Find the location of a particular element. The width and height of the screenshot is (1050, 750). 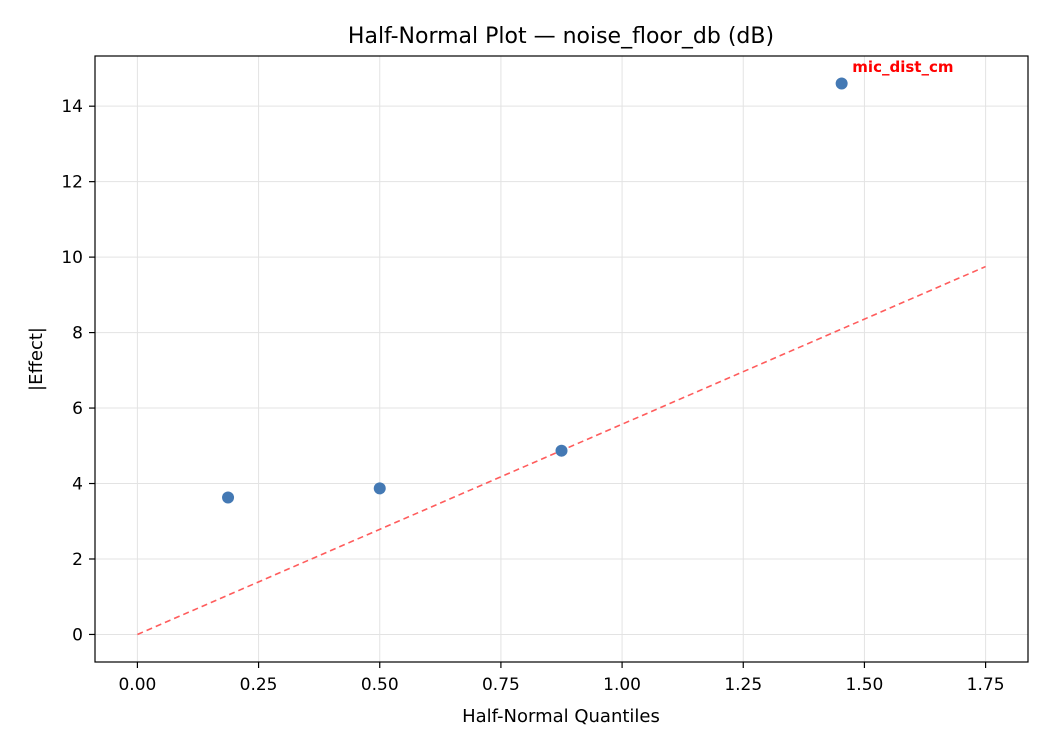

x-tick-label: 0.25 is located at coordinates (259, 685).